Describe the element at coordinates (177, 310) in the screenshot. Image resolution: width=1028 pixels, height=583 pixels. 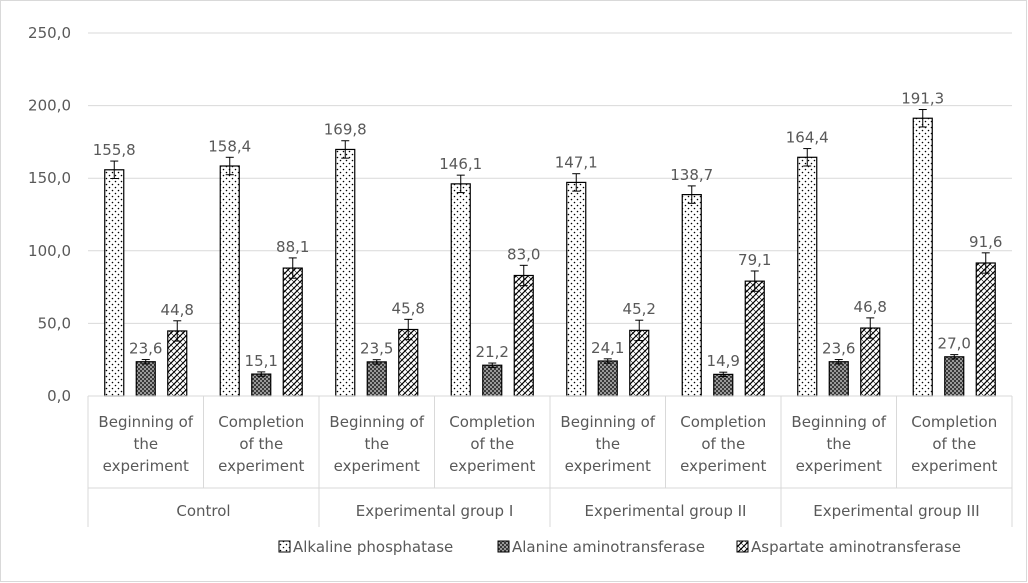
I see `data-label: 44,8` at that location.